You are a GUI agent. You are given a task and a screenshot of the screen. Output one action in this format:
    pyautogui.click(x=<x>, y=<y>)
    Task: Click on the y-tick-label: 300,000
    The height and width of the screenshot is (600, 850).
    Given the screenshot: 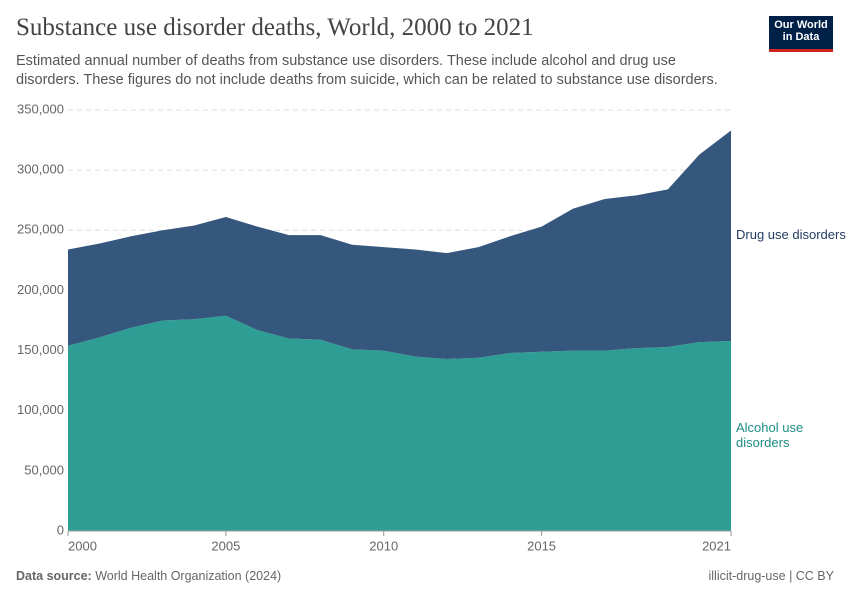 What is the action you would take?
    pyautogui.click(x=40, y=169)
    